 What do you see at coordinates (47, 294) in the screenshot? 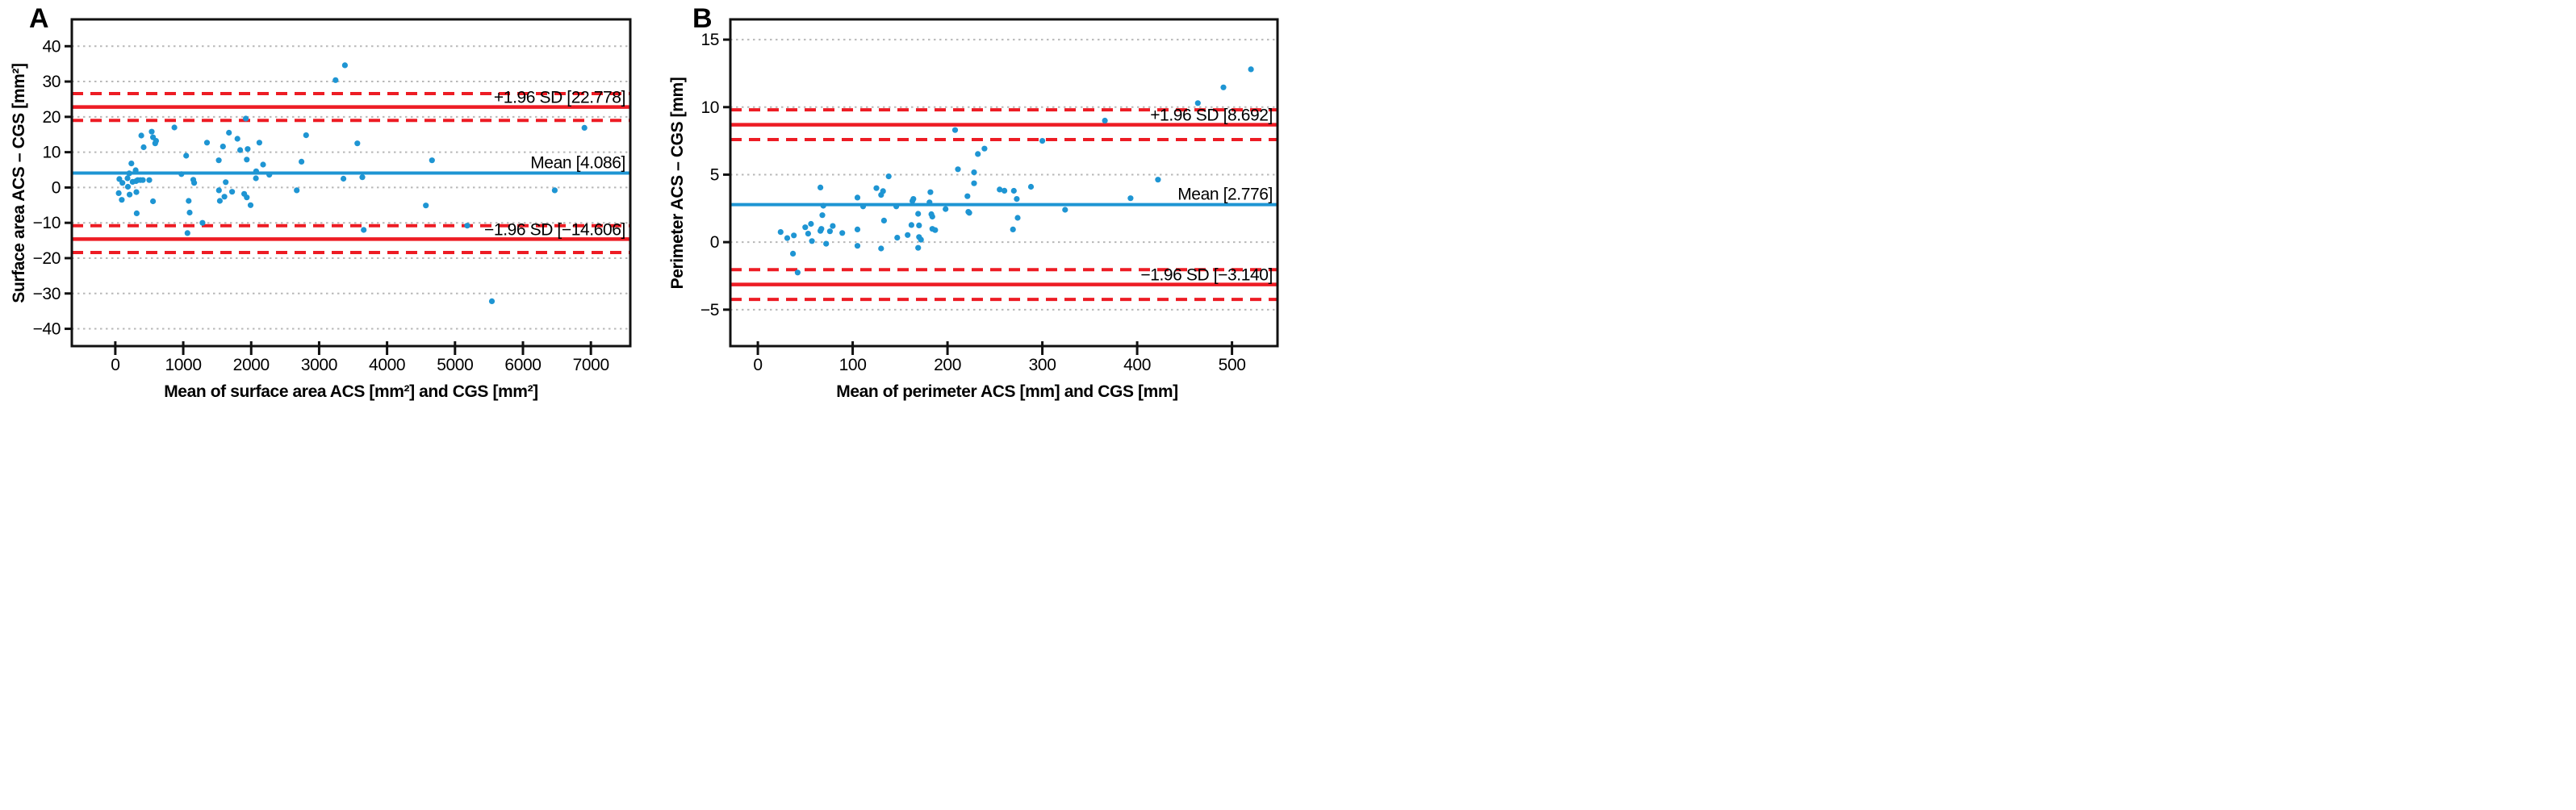
I see `y-tick-label: −30` at bounding box center [47, 294].